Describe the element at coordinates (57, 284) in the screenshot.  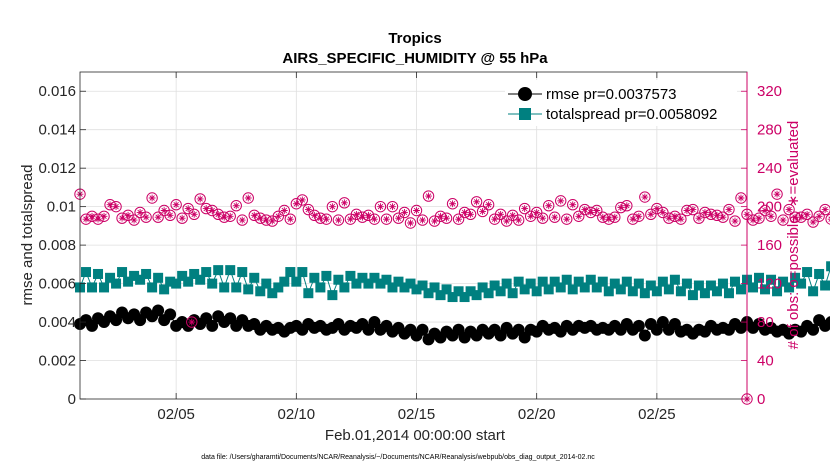
I see `y-tick-label: 0.006` at that location.